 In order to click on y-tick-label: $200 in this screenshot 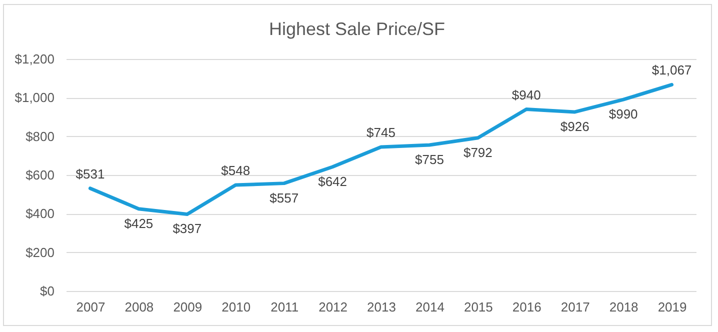, I will do `click(40, 252)`.